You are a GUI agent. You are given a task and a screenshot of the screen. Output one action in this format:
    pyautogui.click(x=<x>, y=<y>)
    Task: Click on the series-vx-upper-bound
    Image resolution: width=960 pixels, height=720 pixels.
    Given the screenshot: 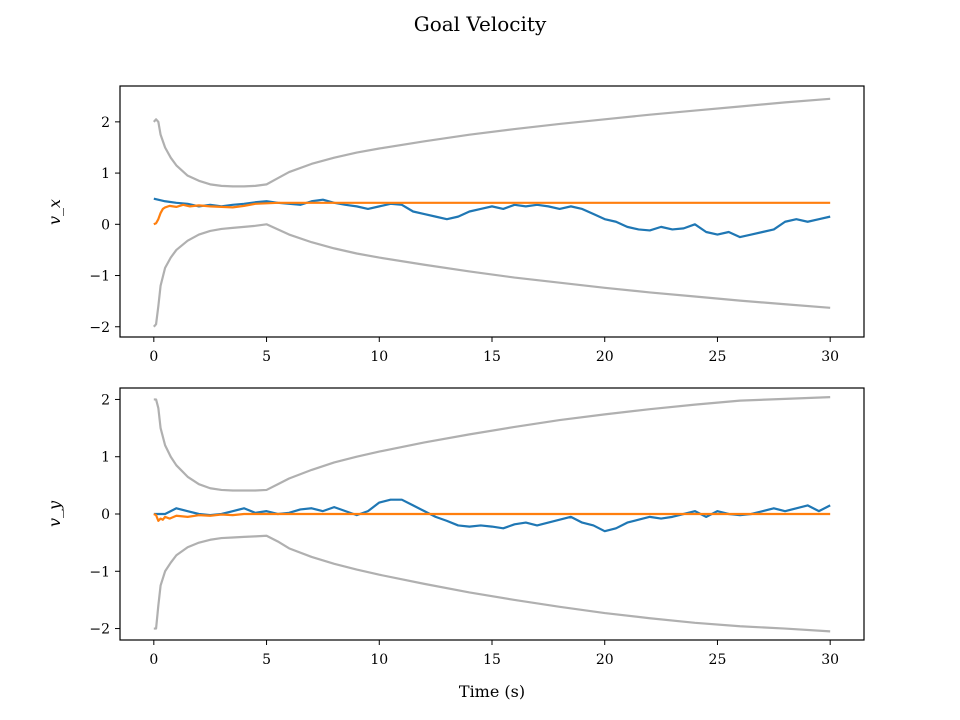 What is the action you would take?
    pyautogui.click(x=491, y=142)
    